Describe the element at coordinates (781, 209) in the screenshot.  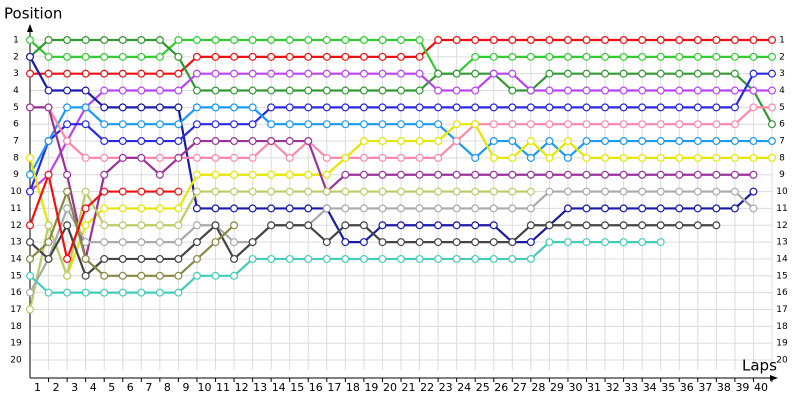
I see `y-tick-label-right: 11` at that location.